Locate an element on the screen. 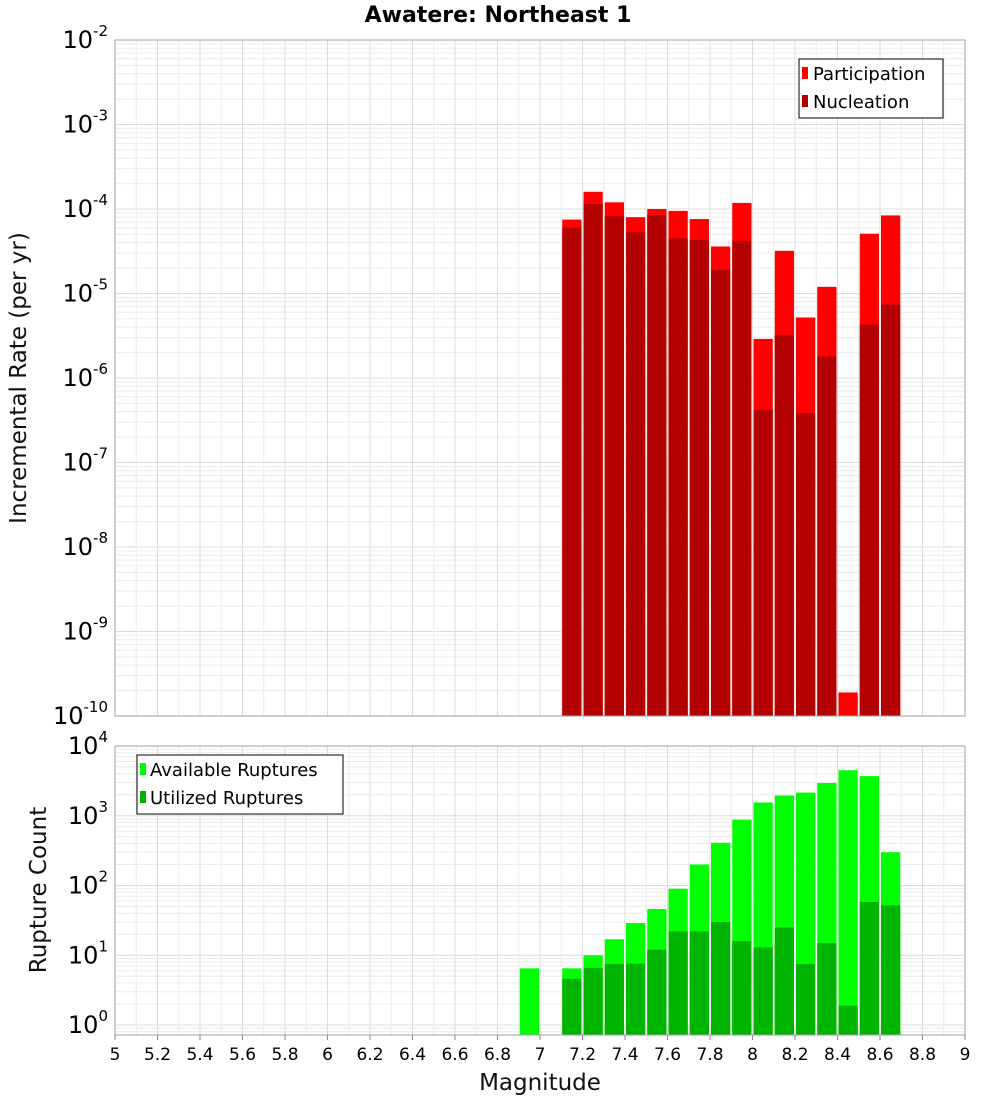  legend-swatch-available is located at coordinates (143, 769).